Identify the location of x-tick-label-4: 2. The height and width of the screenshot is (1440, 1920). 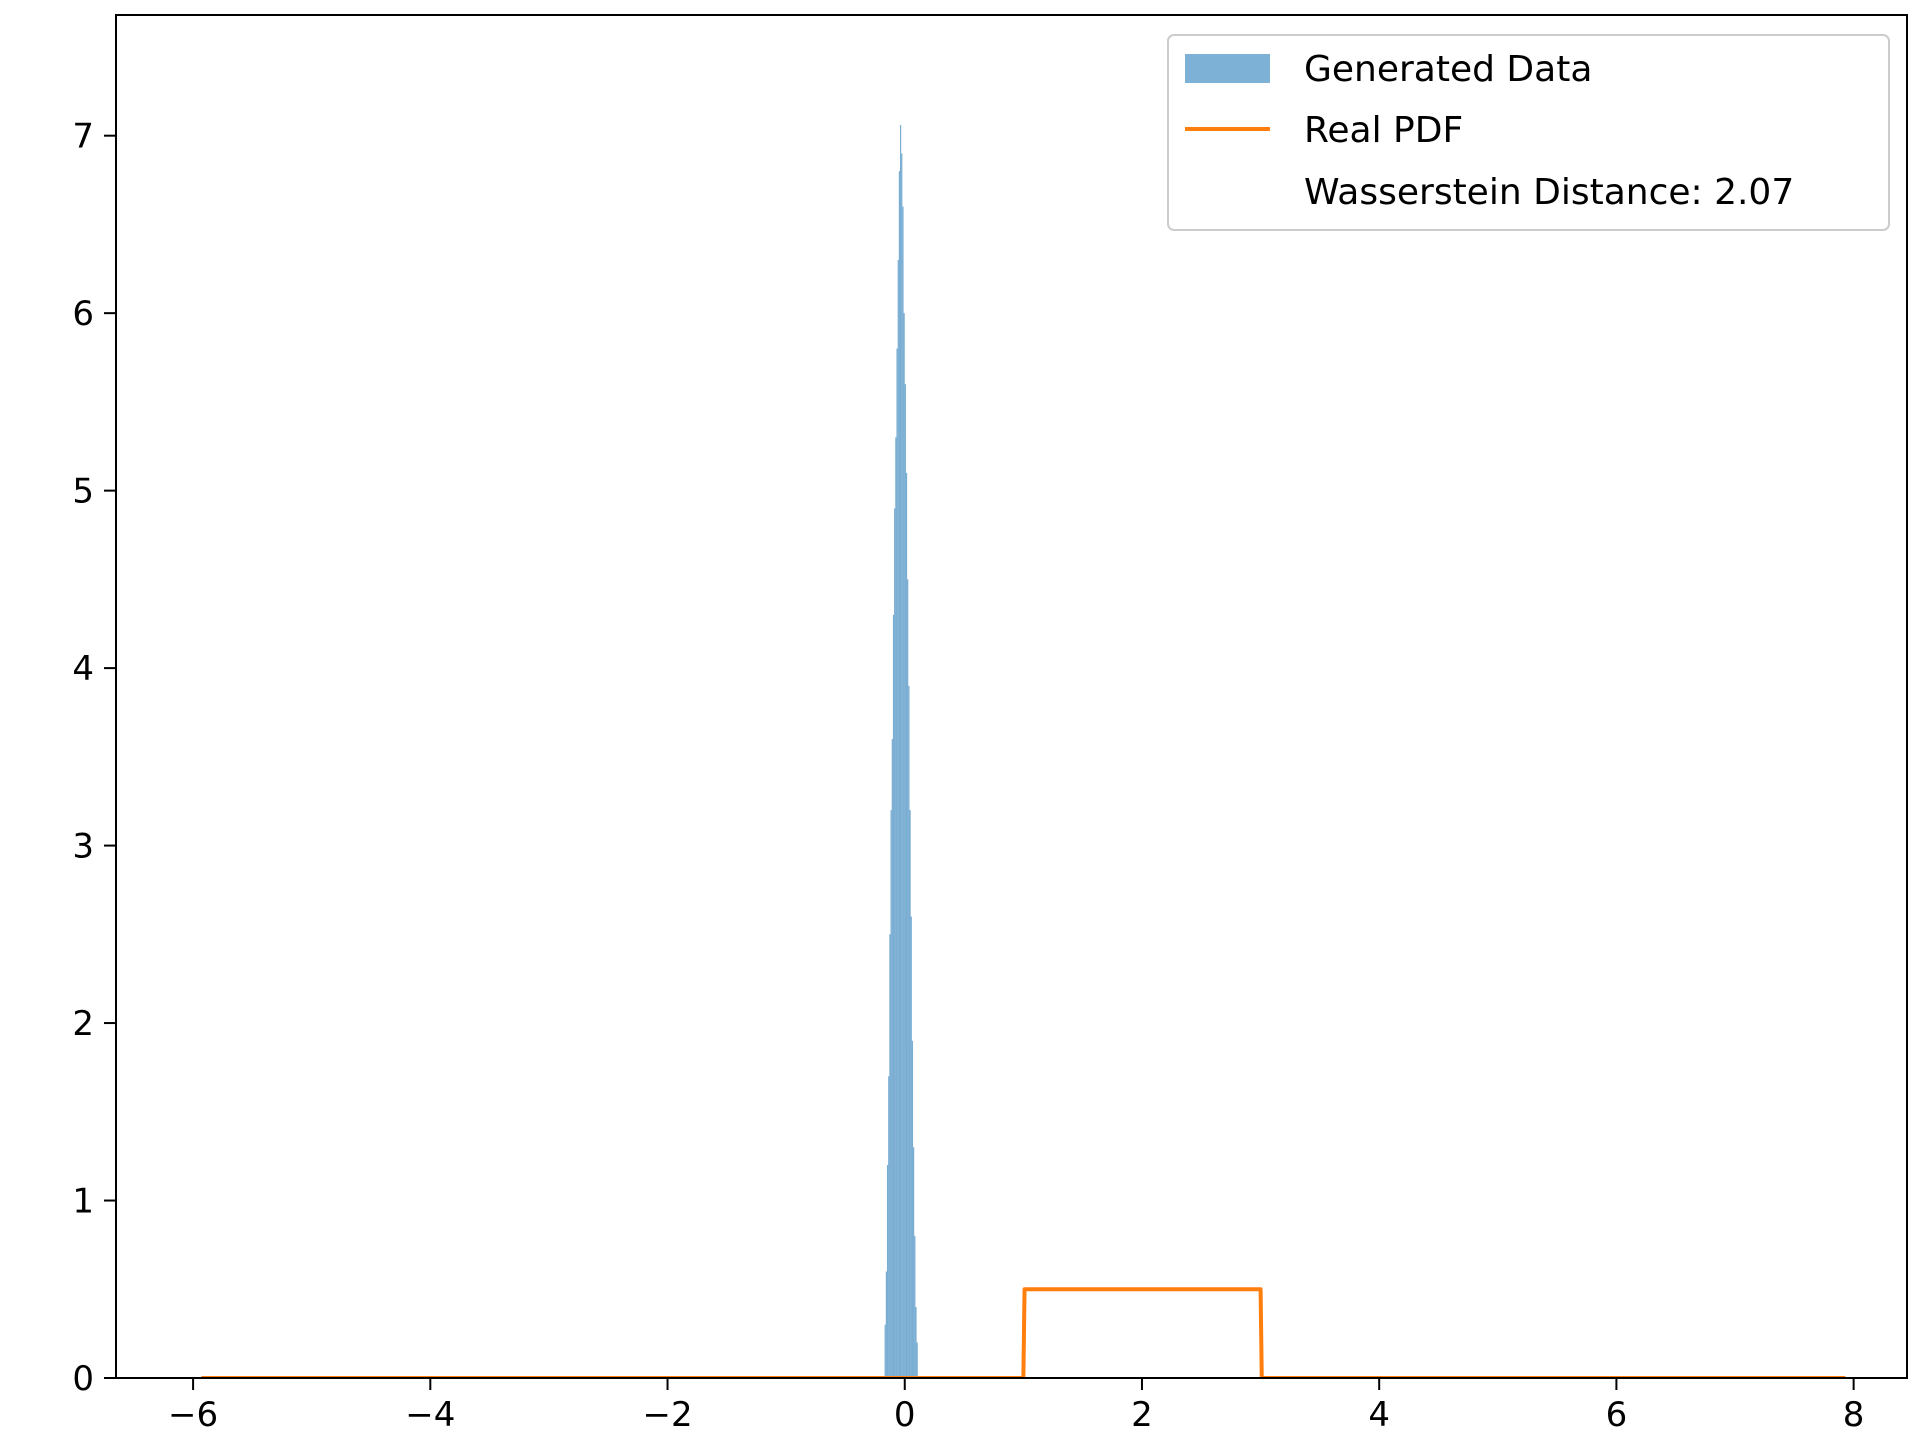
(1142, 1415).